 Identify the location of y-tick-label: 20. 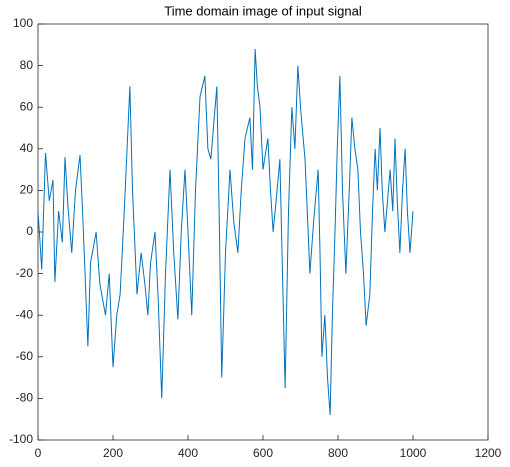
(27, 190).